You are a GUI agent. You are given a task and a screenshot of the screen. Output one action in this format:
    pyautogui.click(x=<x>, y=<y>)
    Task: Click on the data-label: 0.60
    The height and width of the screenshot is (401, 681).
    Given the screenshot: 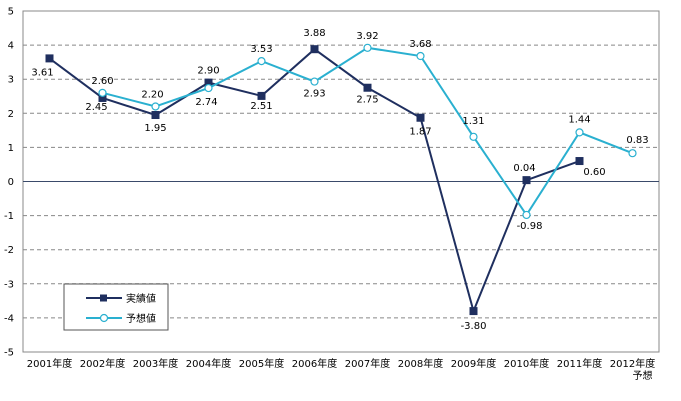 What is the action you would take?
    pyautogui.click(x=594, y=172)
    